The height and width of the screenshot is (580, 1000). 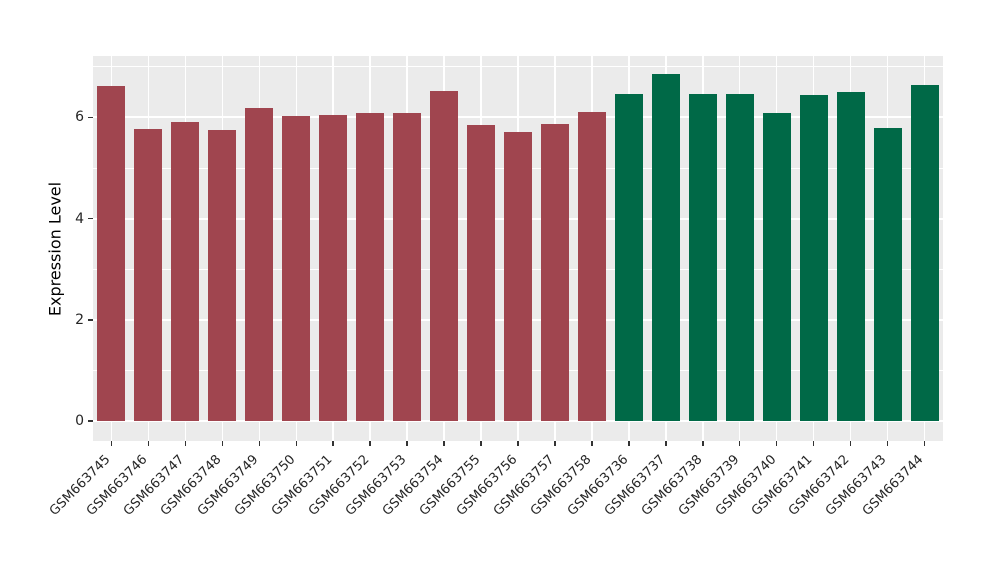 I want to click on bar-GSM663755, so click(x=481, y=272).